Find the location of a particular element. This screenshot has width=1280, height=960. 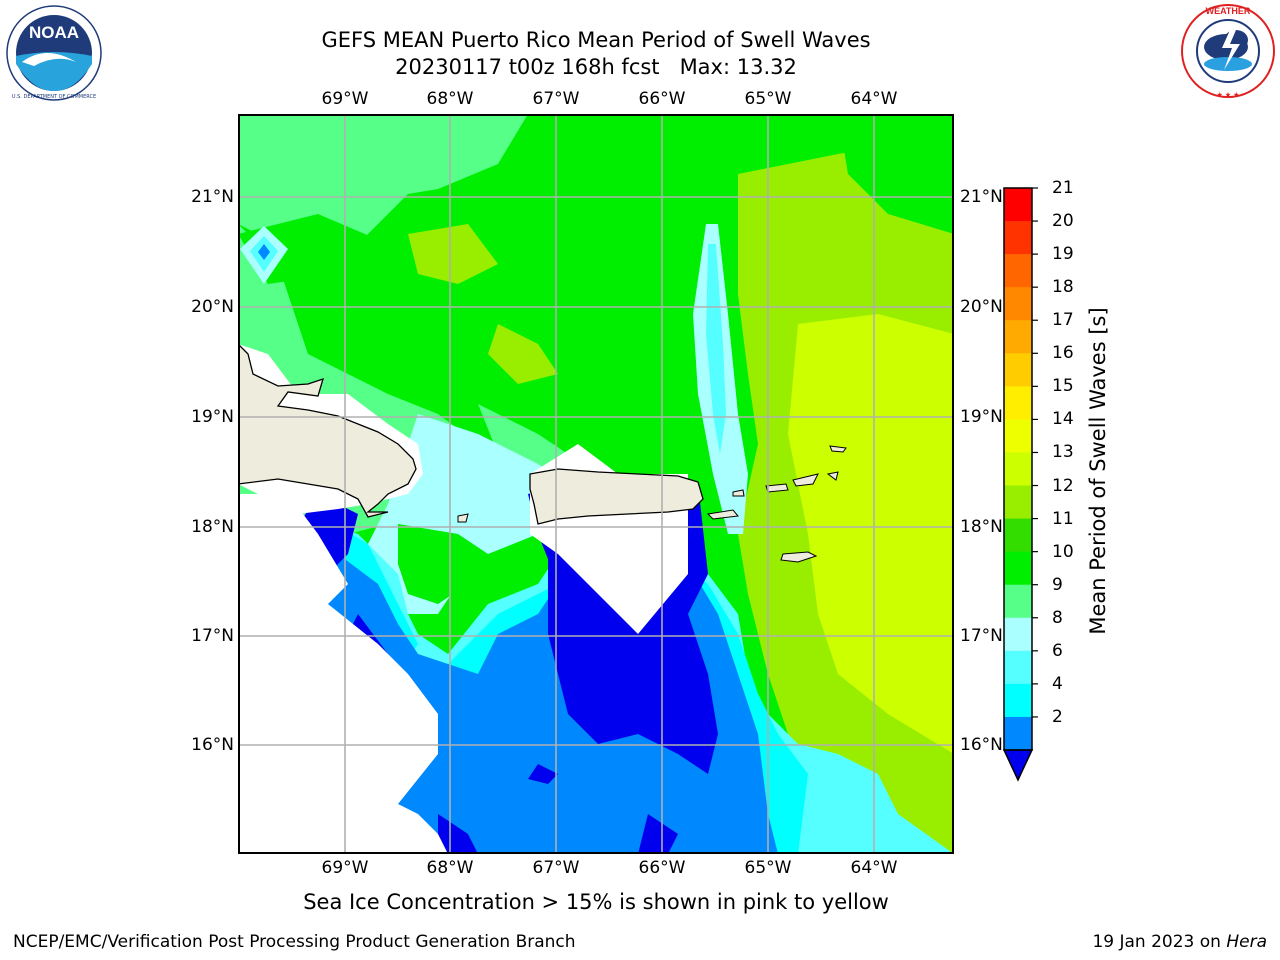

lat-label-right: 20°N is located at coordinates (981, 307).